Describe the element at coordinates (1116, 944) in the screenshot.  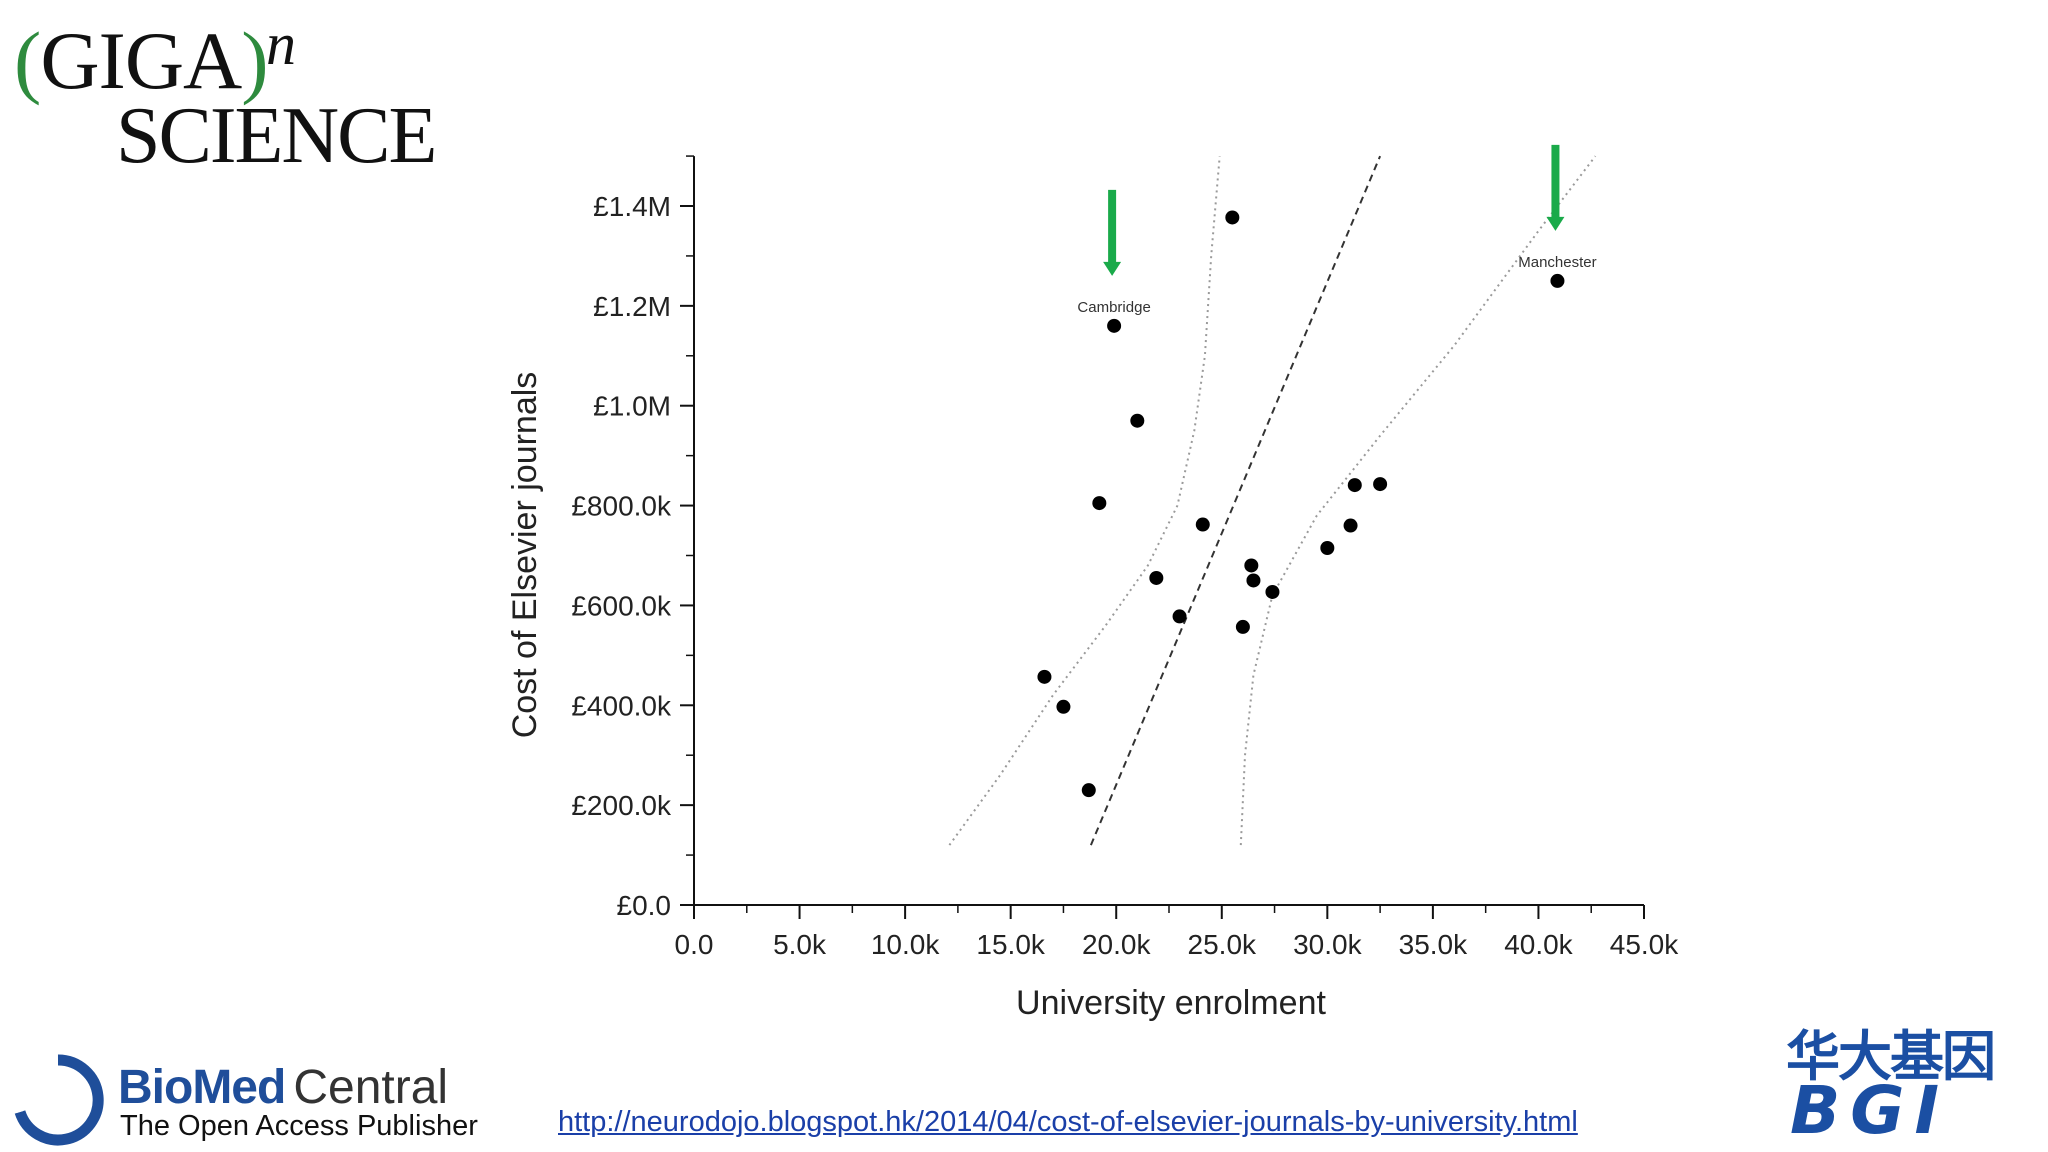
I see `x-tick-label: 20.0k` at that location.